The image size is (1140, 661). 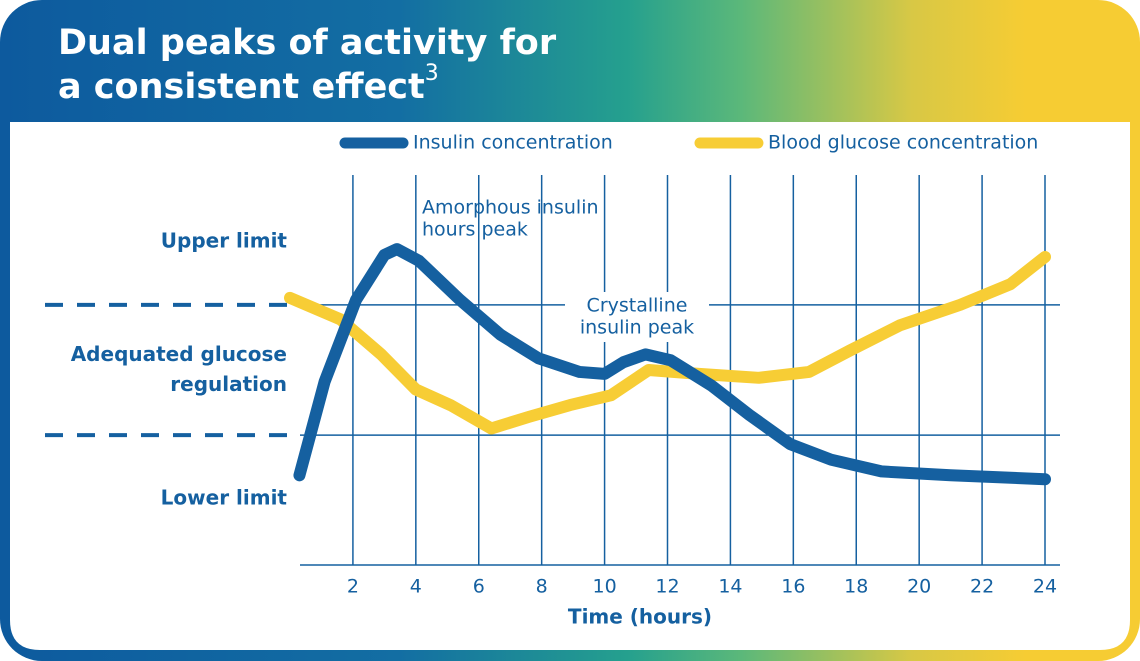 What do you see at coordinates (542, 587) in the screenshot?
I see `x-tick-label: 8` at bounding box center [542, 587].